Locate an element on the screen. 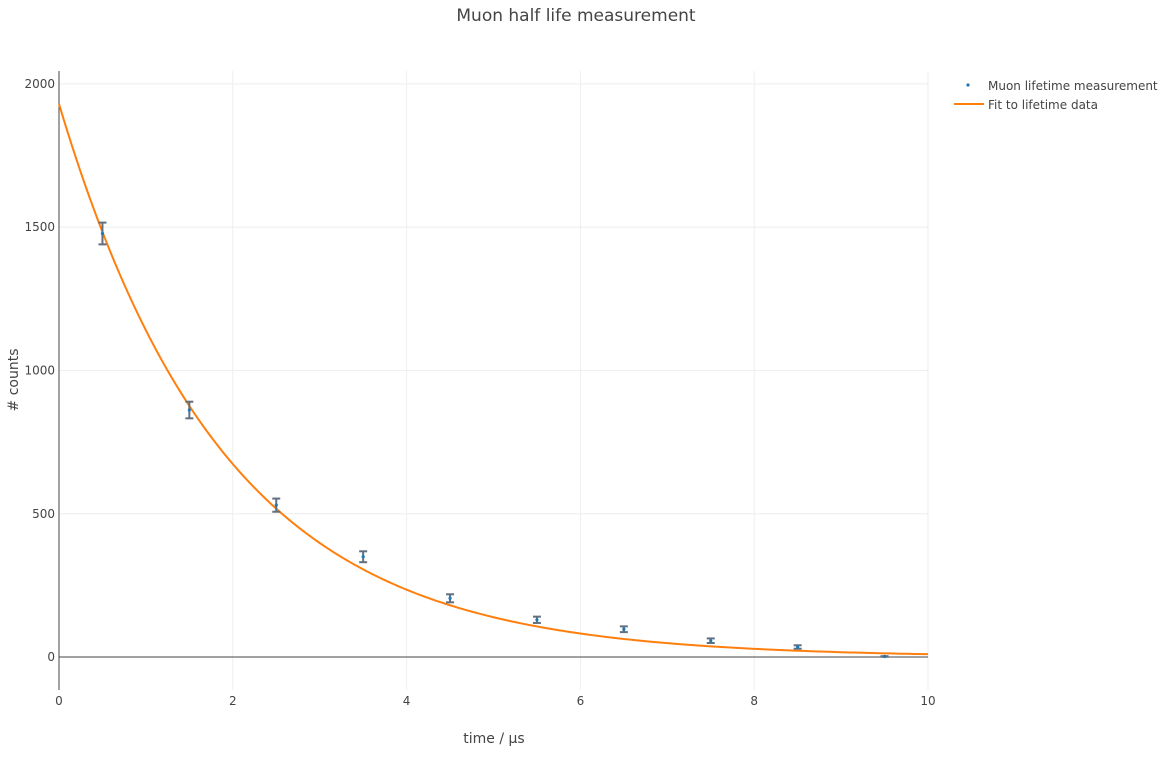 Image resolution: width=1171 pixels, height=757 pixels. x-tick-label: 0 is located at coordinates (59, 701).